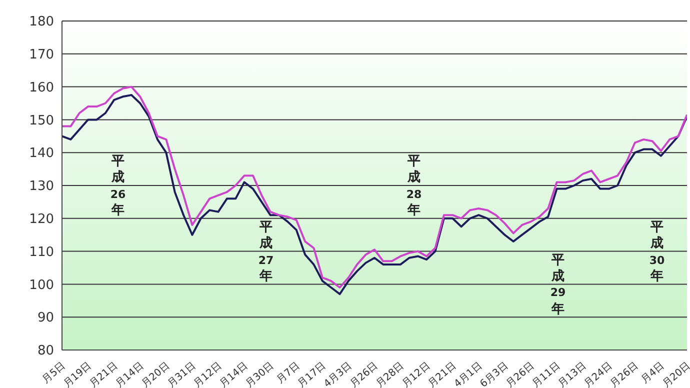 This screenshot has width=690, height=388. Describe the element at coordinates (414, 187) in the screenshot. I see `annotation: 平成28年` at that location.